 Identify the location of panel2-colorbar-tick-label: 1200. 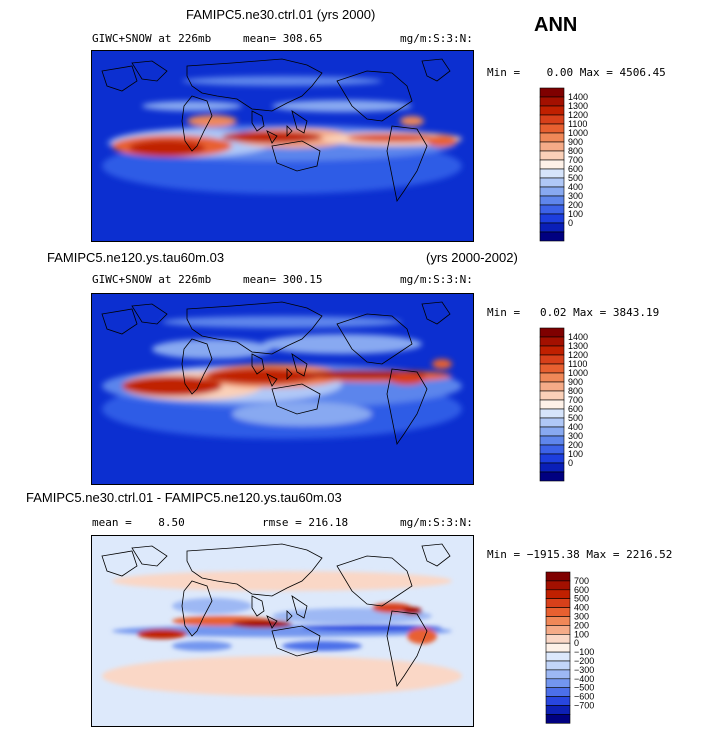
(578, 355).